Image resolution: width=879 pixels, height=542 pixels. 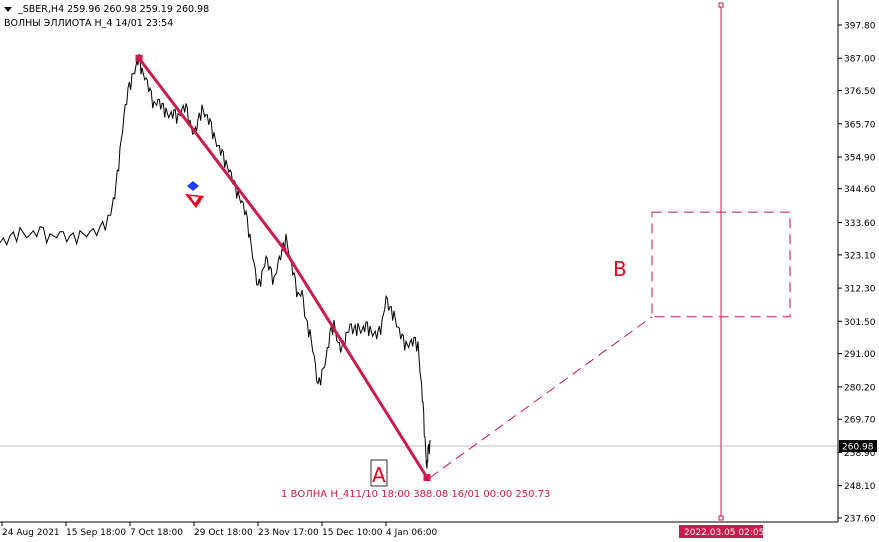 I want to click on y-tick-label: 397.80, so click(x=860, y=27).